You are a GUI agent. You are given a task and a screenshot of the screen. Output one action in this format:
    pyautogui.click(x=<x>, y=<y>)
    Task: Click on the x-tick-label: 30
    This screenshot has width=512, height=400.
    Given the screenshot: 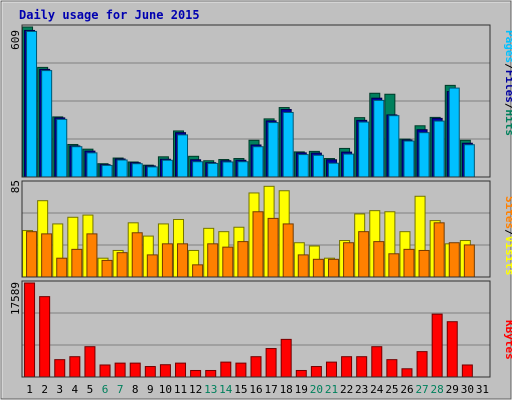 What is the action you would take?
    pyautogui.click(x=467, y=389)
    